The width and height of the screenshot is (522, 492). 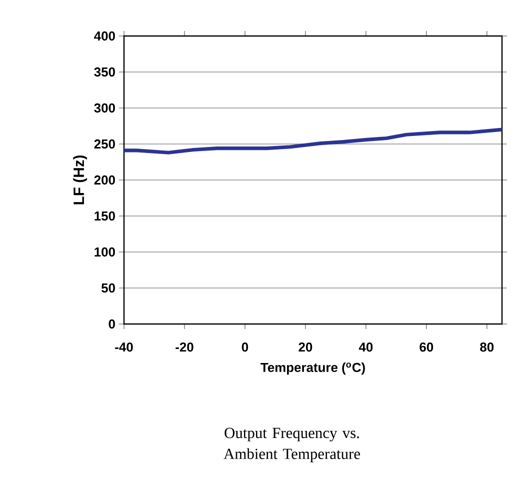 I want to click on x-tick-label: 0, so click(x=245, y=347).